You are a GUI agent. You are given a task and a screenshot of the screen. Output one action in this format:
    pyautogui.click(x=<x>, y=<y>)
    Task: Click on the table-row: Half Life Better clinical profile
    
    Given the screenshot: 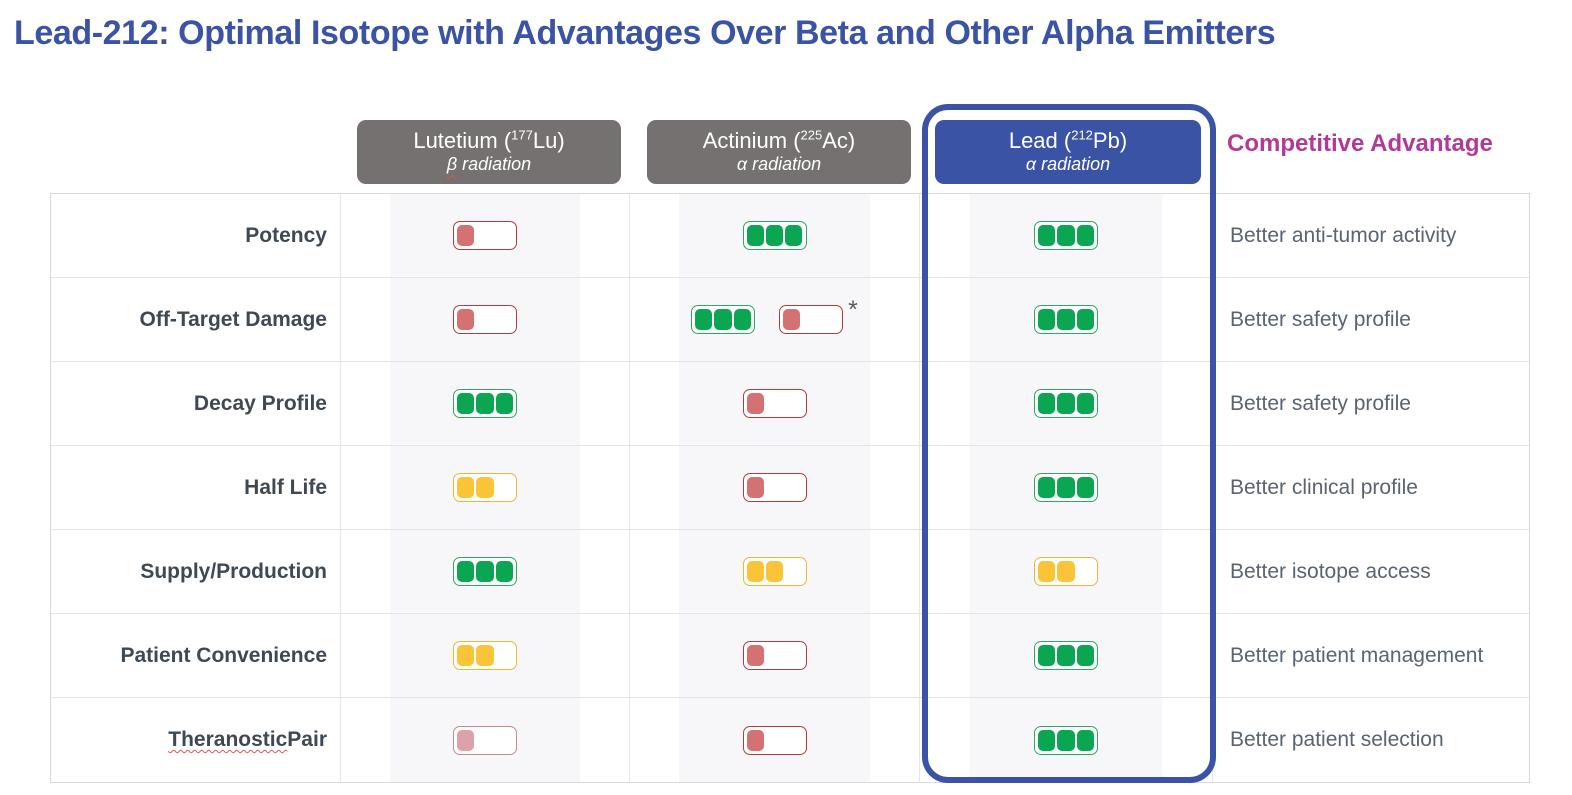 What is the action you would take?
    pyautogui.click(x=790, y=488)
    